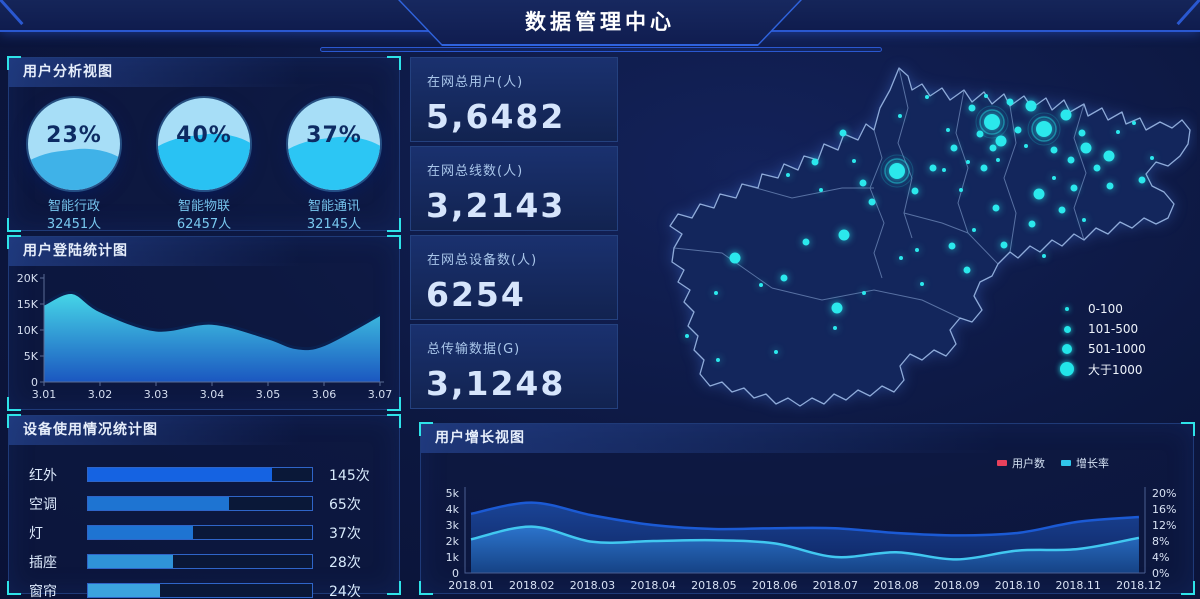  I want to click on gauge-name: 智能行政, so click(73, 206).